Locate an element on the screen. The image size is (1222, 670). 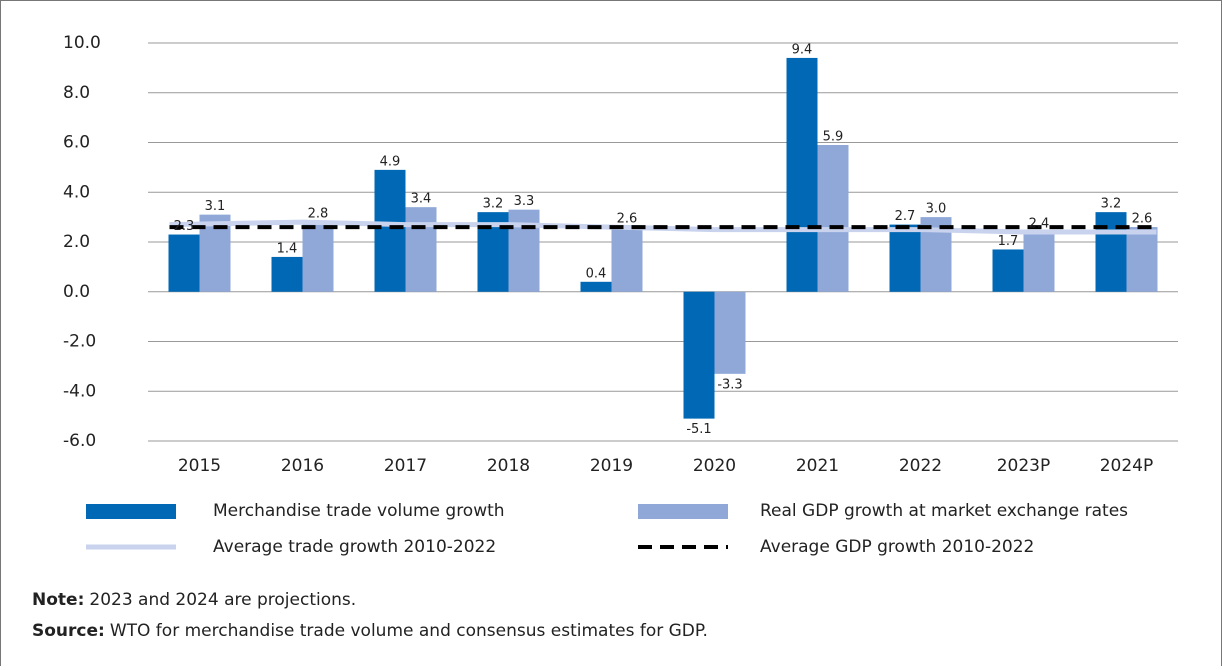
x-tick-label: 2020 is located at coordinates (714, 466).